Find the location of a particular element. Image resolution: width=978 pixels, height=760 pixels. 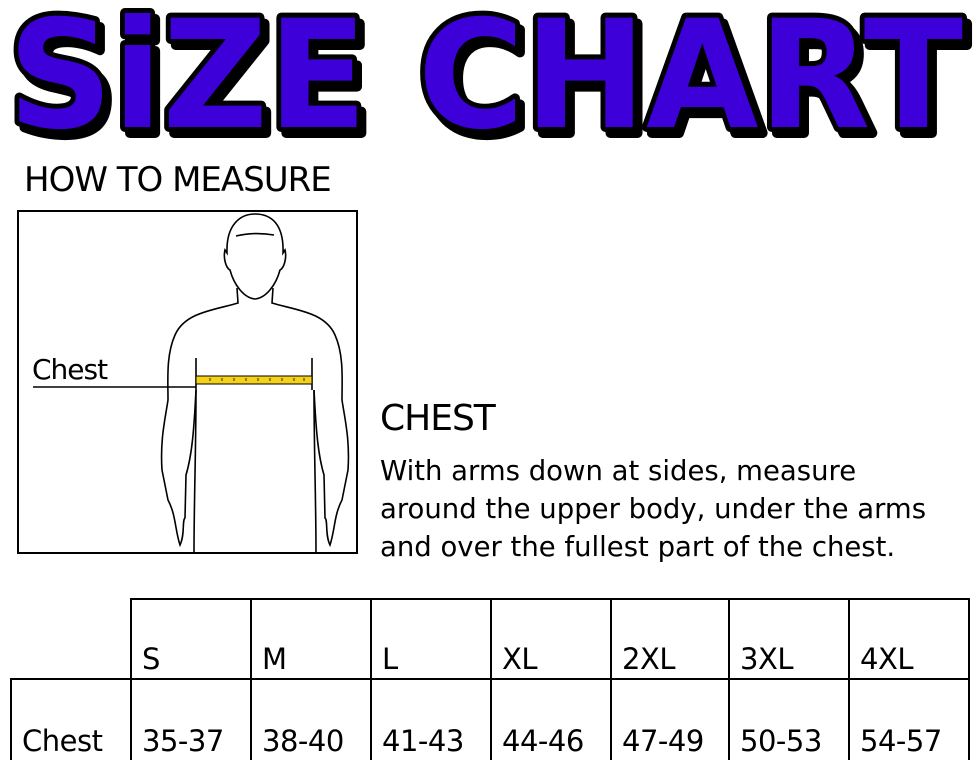

measurement-cell: 38-40 is located at coordinates (311, 719).